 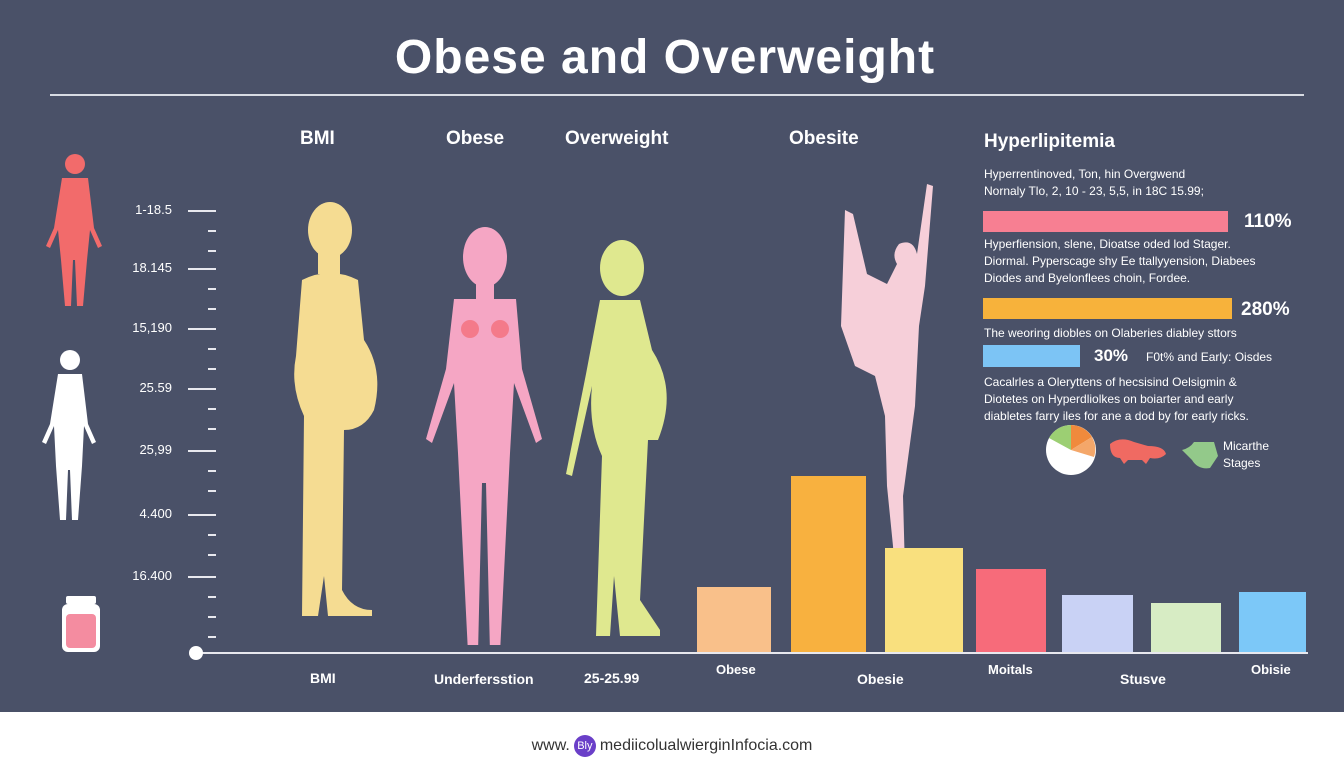 I want to click on overweight-figure, so click(x=616, y=438).